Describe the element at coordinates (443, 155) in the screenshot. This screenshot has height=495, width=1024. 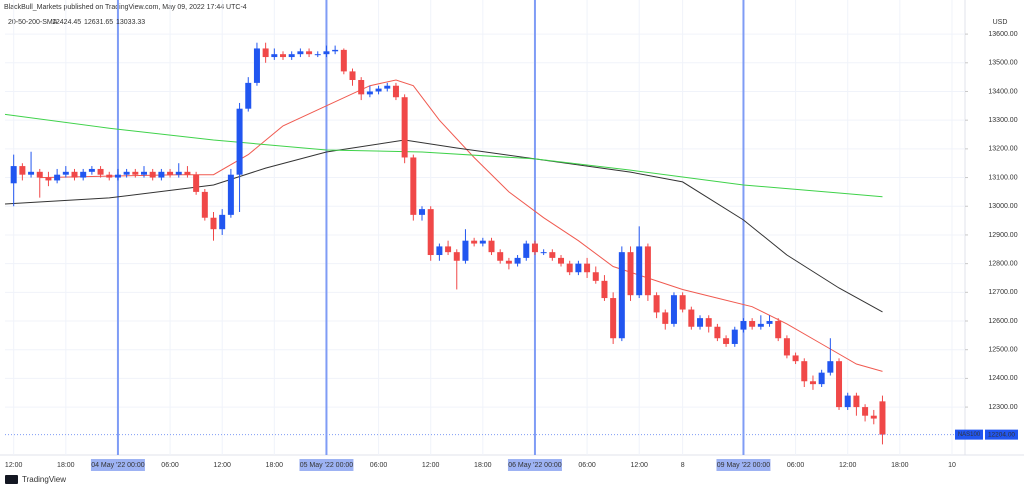
I see `moving-average-line` at that location.